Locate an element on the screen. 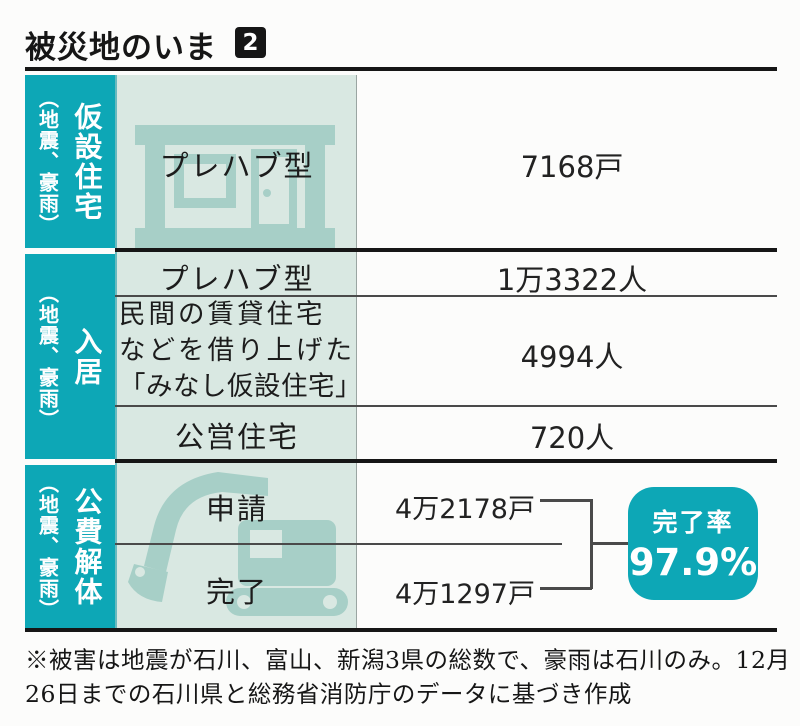 This screenshot has height=726, width=800. row-label: 完了 is located at coordinates (236, 592).